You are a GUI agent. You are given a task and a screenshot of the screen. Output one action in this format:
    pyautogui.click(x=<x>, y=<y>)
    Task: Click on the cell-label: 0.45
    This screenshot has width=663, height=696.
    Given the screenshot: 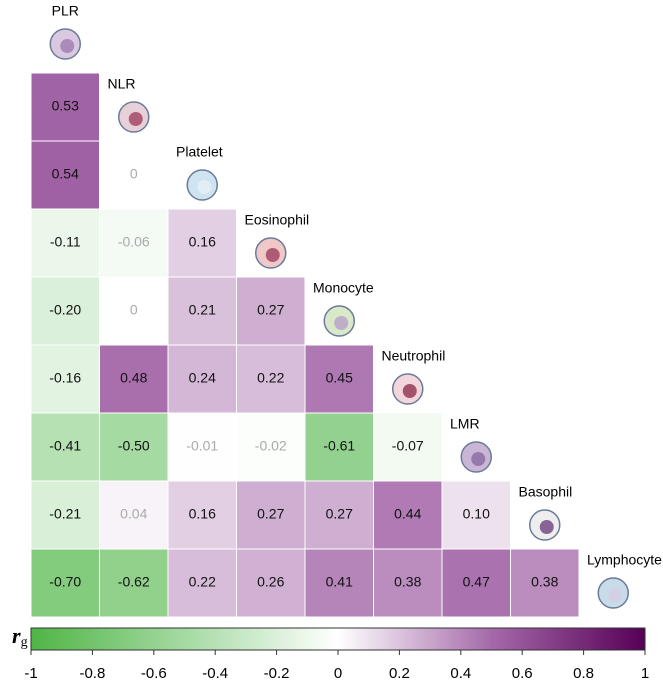 What is the action you would take?
    pyautogui.click(x=339, y=378)
    